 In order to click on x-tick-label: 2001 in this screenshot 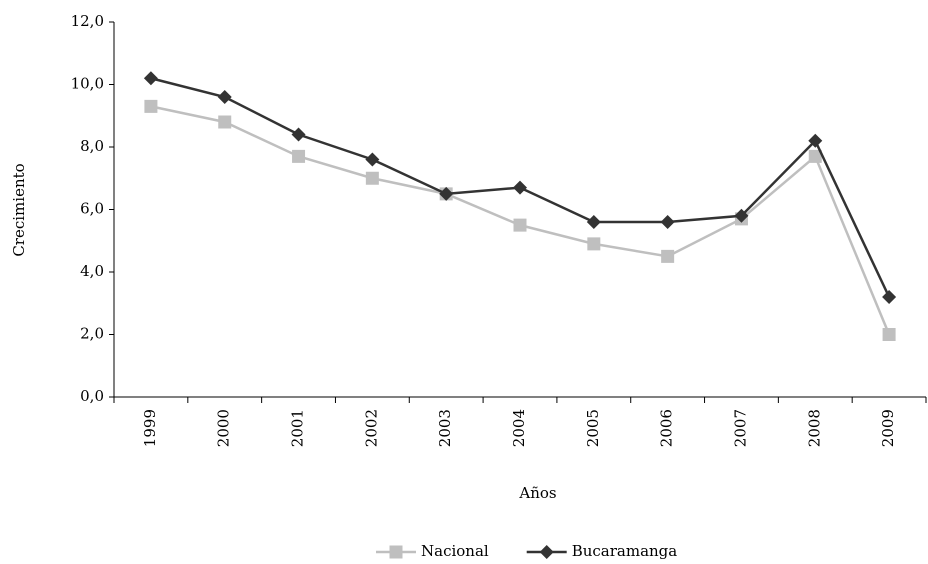, I will do `click(298, 428)`.